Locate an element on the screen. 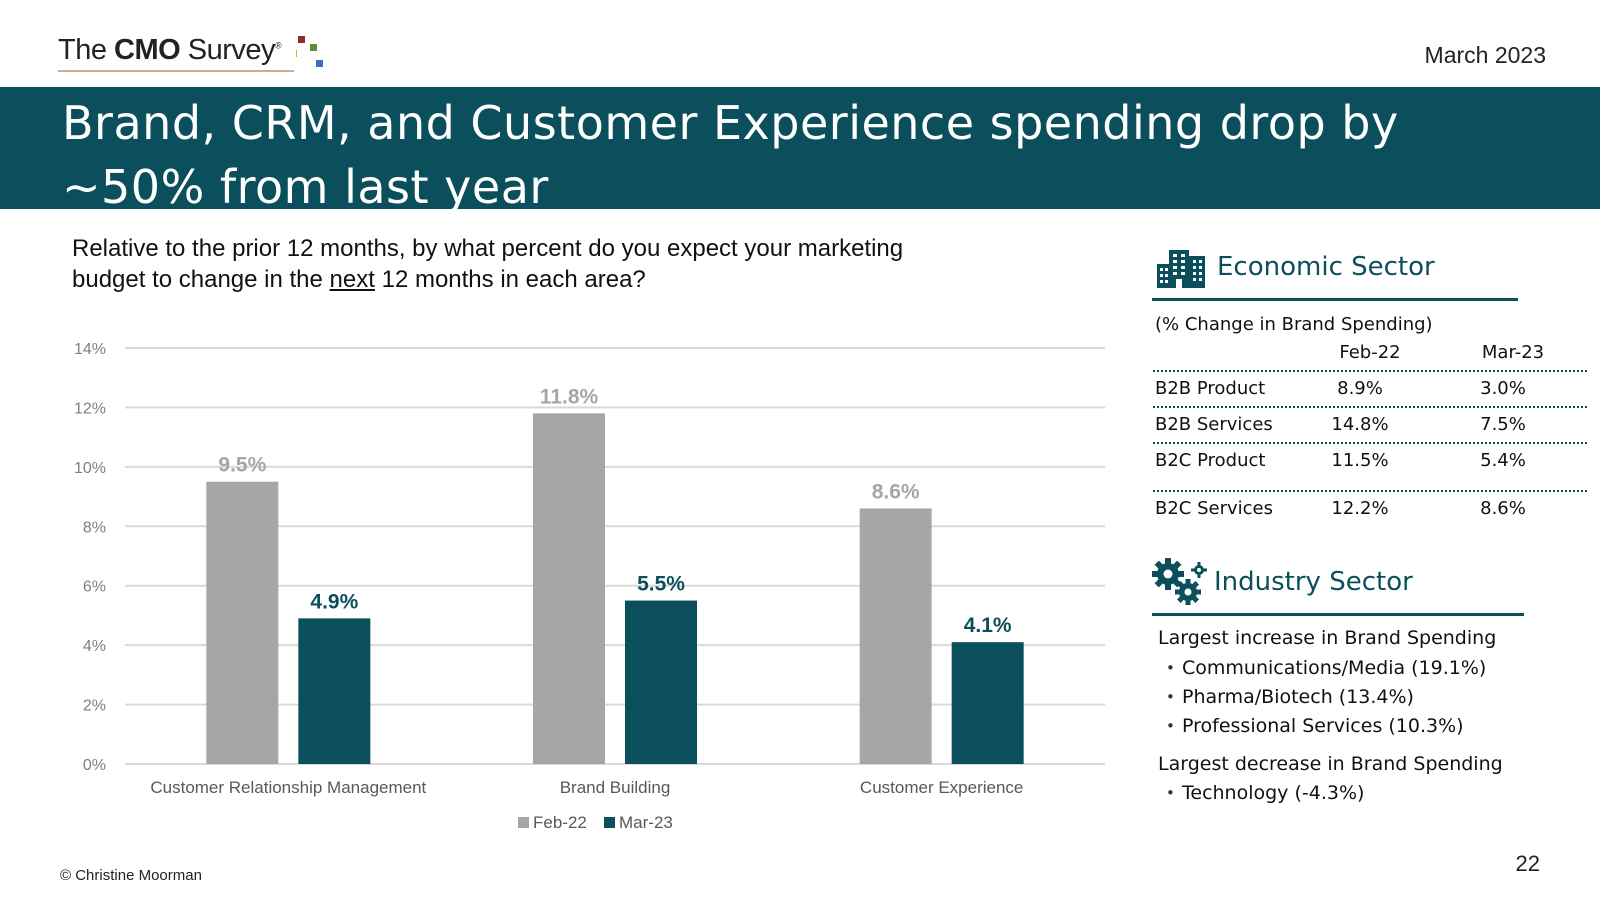 The image size is (1600, 900). logo-square-orange is located at coordinates (296, 53).